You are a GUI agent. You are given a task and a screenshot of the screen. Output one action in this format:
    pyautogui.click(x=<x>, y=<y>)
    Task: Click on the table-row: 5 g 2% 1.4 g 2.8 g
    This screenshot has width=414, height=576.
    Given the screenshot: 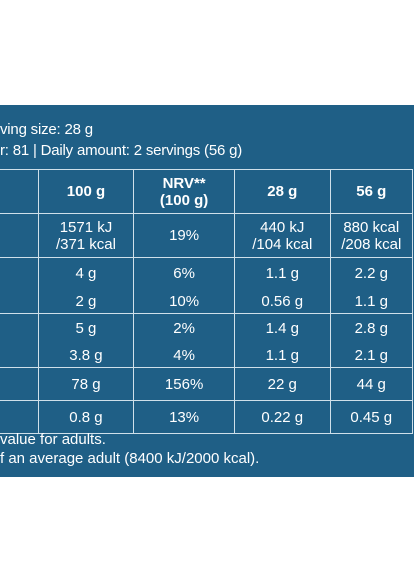 What is the action you would take?
    pyautogui.click(x=207, y=328)
    